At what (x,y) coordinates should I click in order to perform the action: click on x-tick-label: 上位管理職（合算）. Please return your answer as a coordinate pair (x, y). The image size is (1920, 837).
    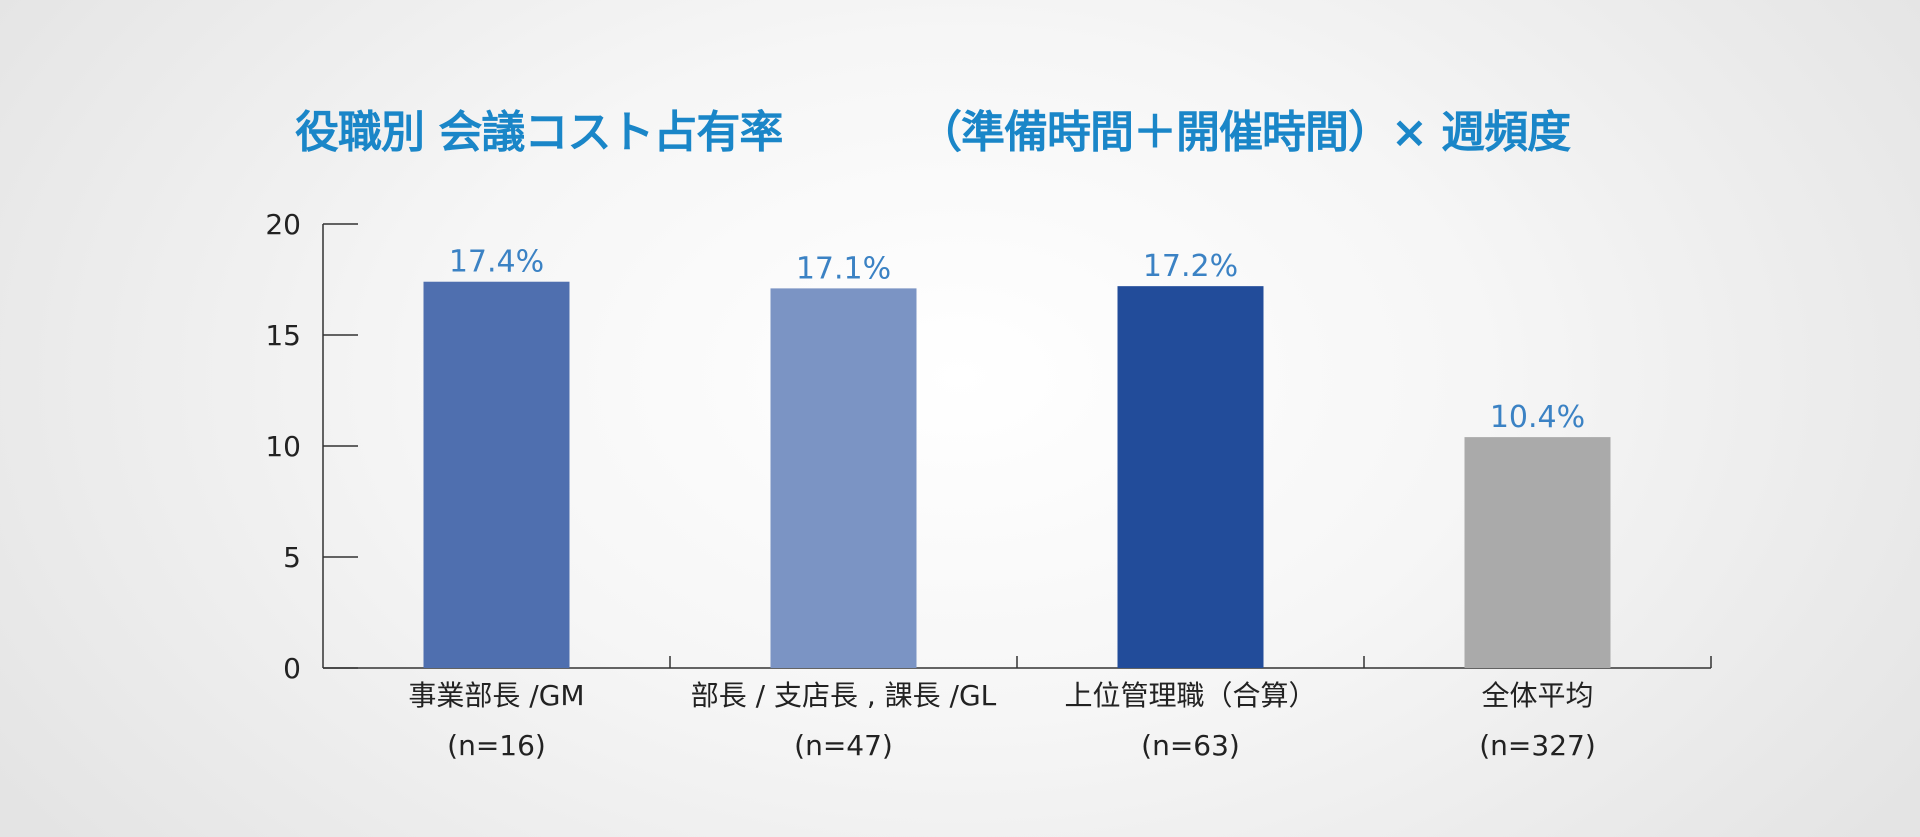
    Looking at the image, I should click on (1190, 695).